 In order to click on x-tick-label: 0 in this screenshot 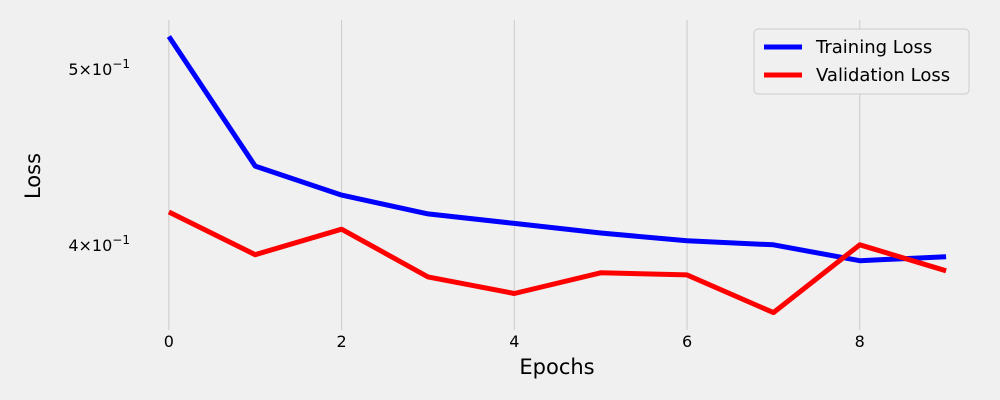, I will do `click(169, 341)`.